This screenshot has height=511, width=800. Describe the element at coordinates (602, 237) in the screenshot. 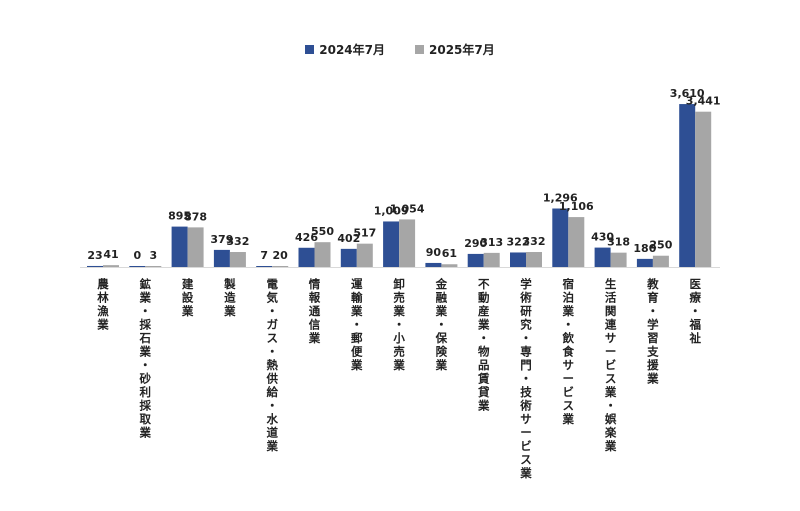

I see `data-label-2024-12: 430` at that location.